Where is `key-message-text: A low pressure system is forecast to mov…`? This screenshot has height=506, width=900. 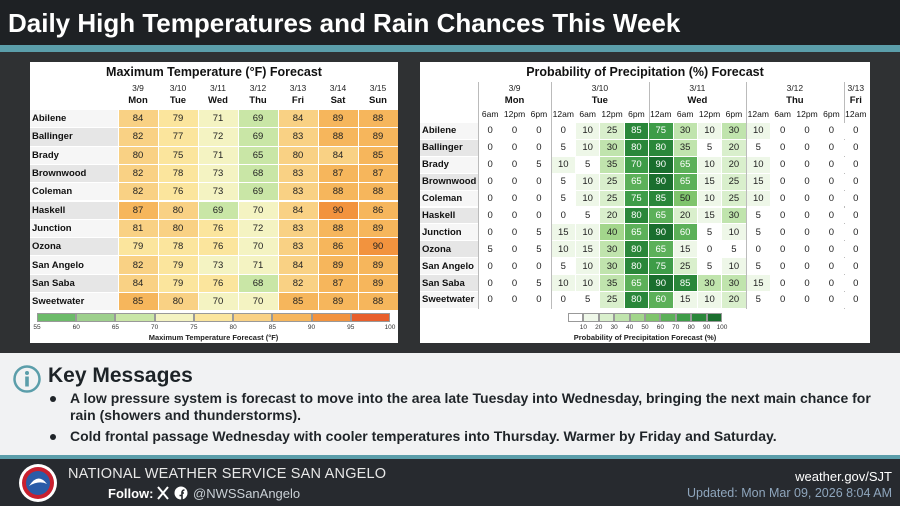 key-message-text: A low pressure system is forecast to mov… is located at coordinates (470, 406).